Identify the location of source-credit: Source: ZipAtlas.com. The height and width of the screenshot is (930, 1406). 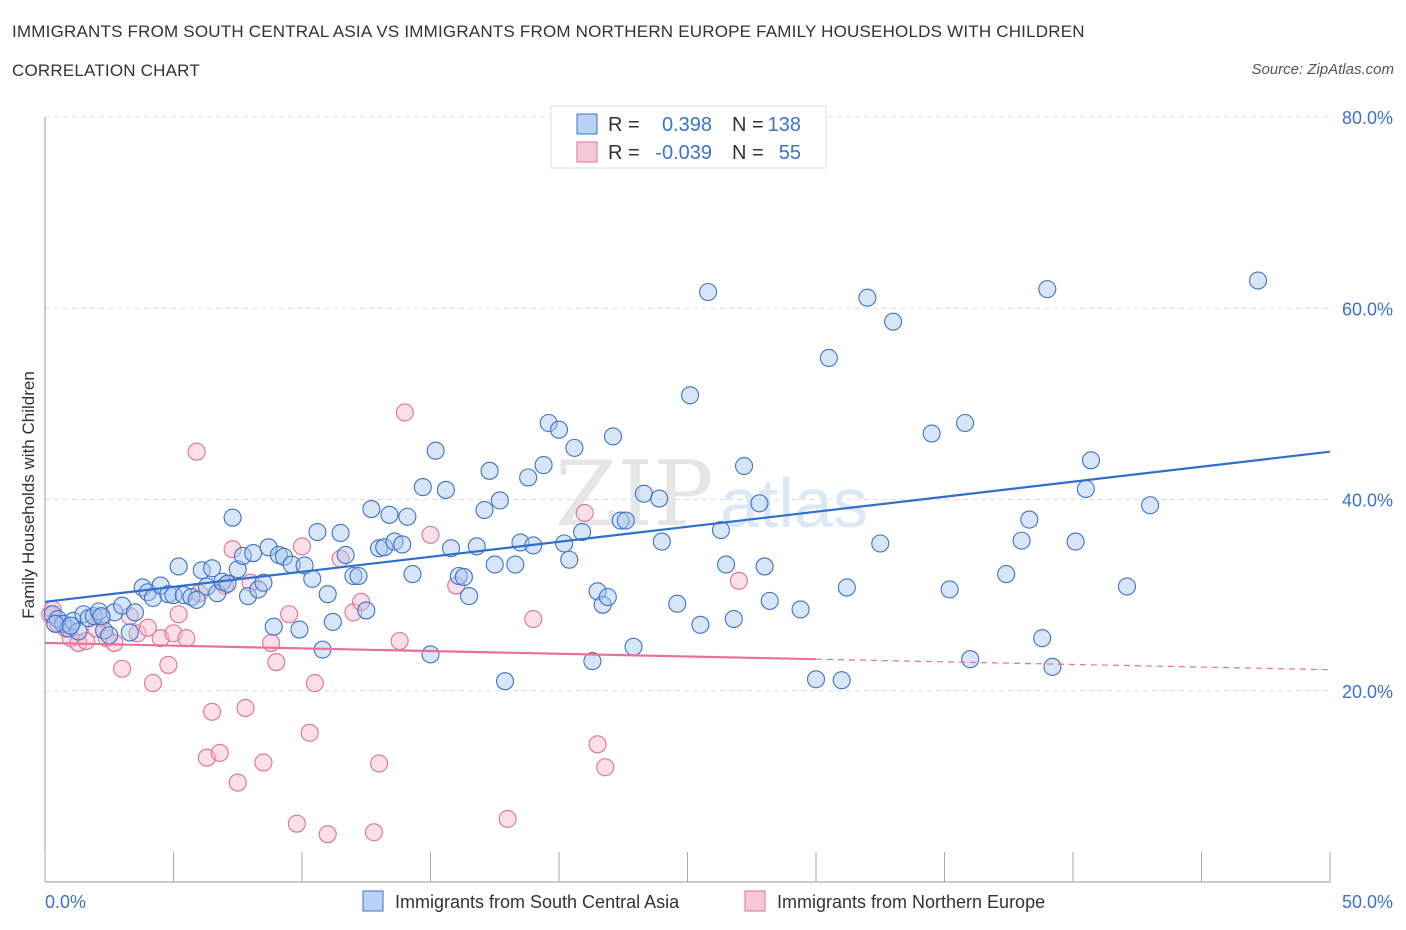
(1322, 69).